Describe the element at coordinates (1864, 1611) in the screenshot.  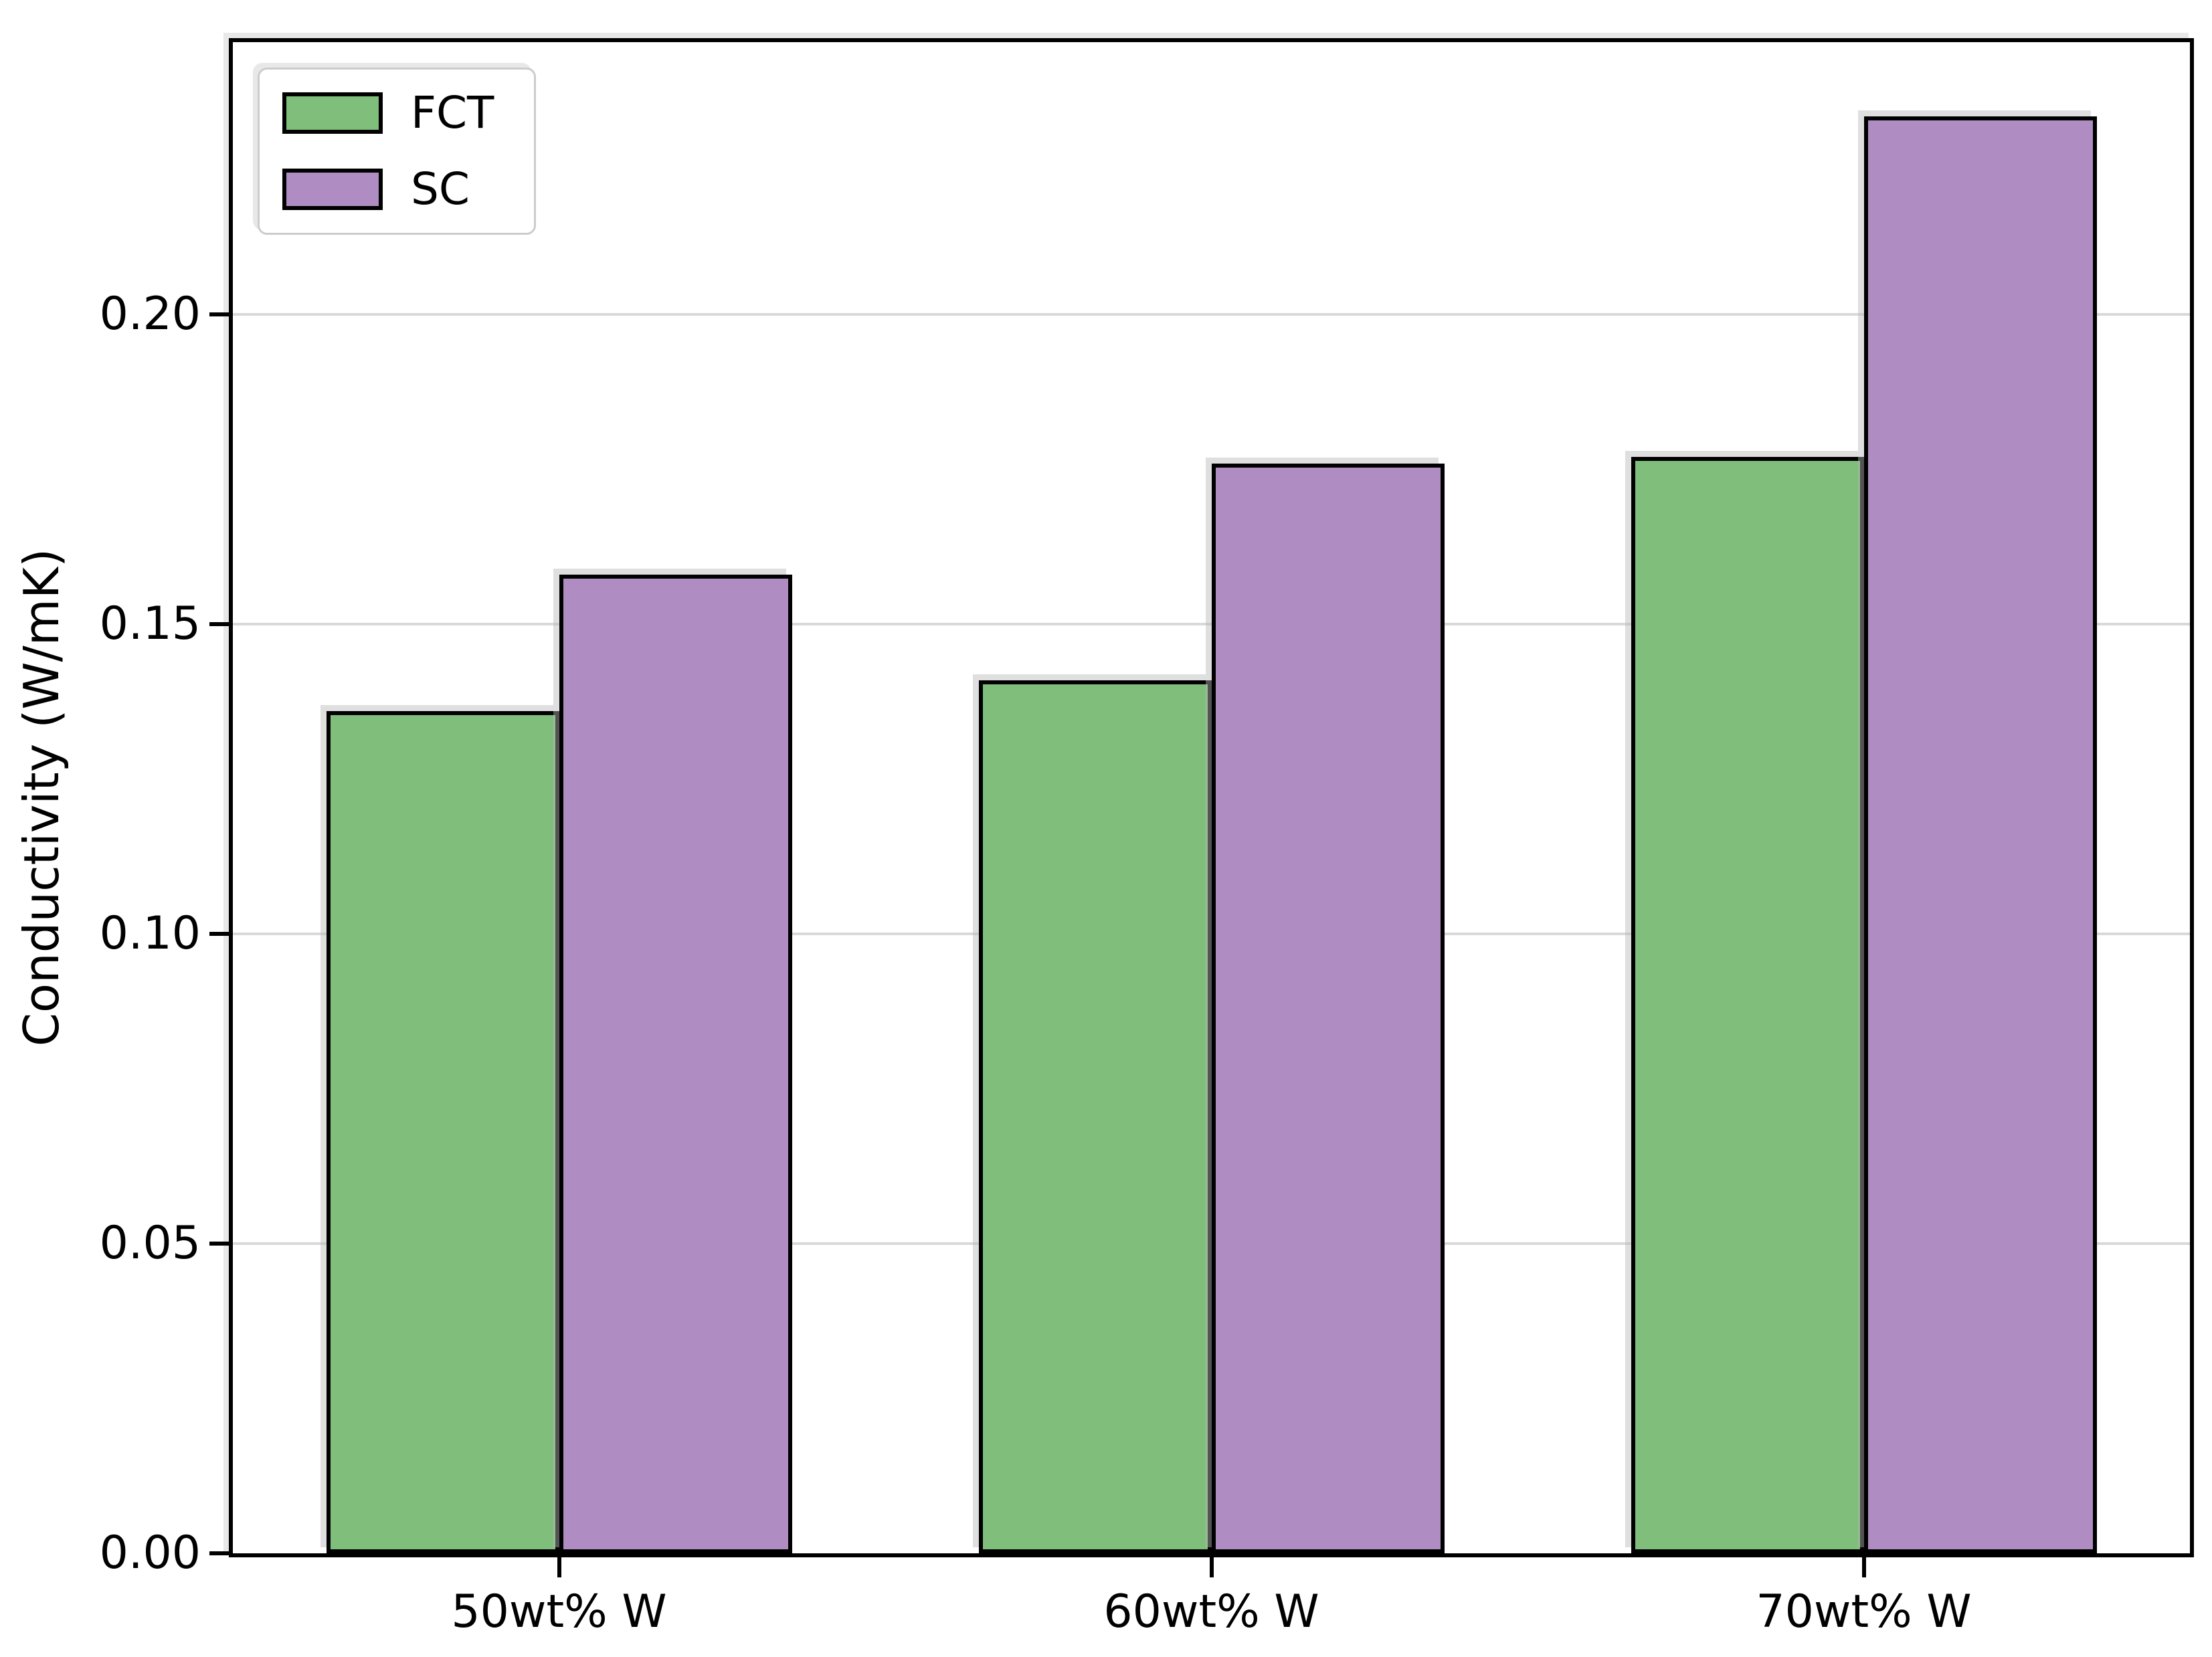
I see `x-tick-label: 70wt% W` at that location.